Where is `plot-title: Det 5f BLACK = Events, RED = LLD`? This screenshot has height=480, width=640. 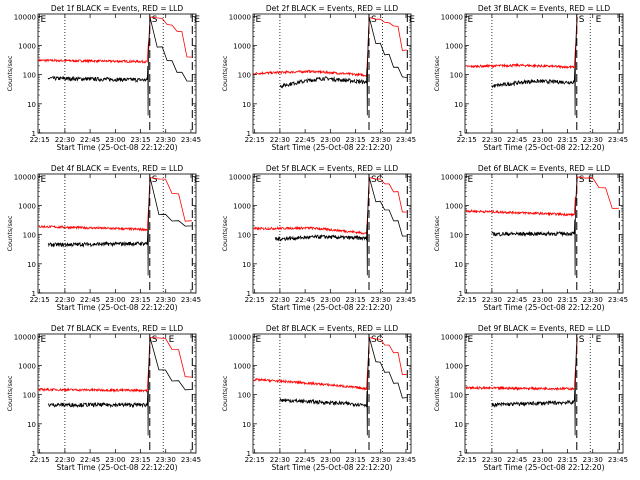
plot-title: Det 5f BLACK = Events, RED = LLD is located at coordinates (332, 168).